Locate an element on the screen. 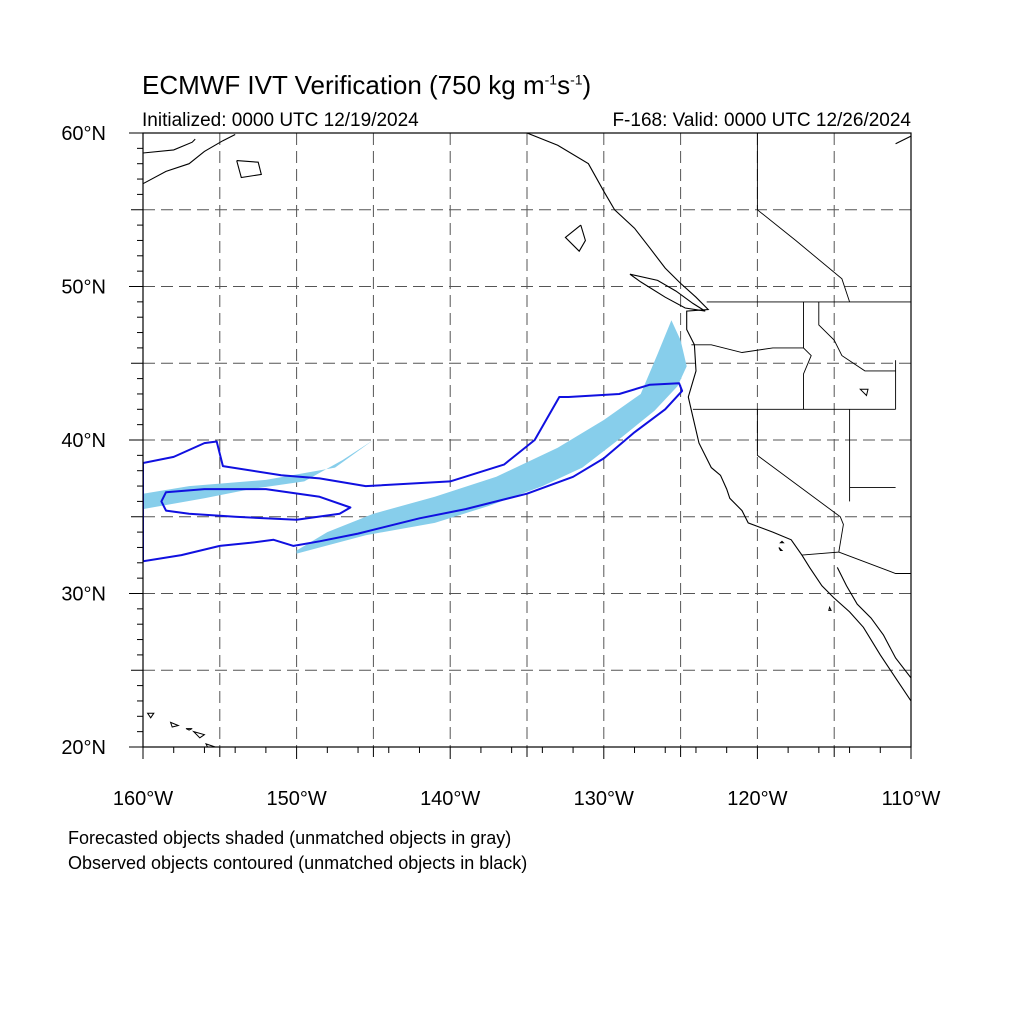  lat-tick-label: 20°N is located at coordinates (83, 748).